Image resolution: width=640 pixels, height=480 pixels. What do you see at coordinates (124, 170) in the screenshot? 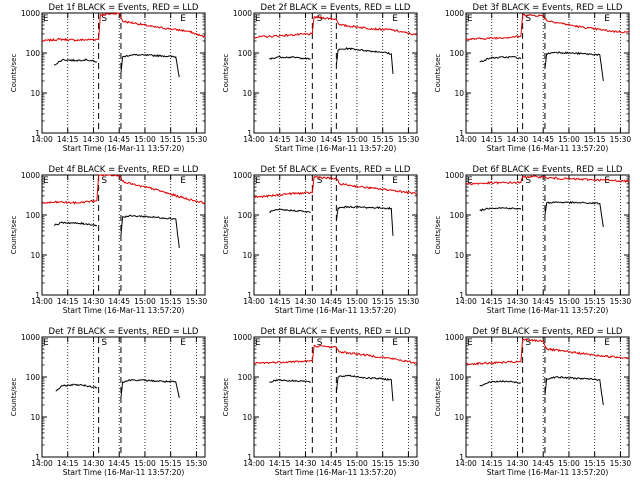
I see `panel-title: Det 4f BLACK = Events, RED = LLD` at bounding box center [124, 170].